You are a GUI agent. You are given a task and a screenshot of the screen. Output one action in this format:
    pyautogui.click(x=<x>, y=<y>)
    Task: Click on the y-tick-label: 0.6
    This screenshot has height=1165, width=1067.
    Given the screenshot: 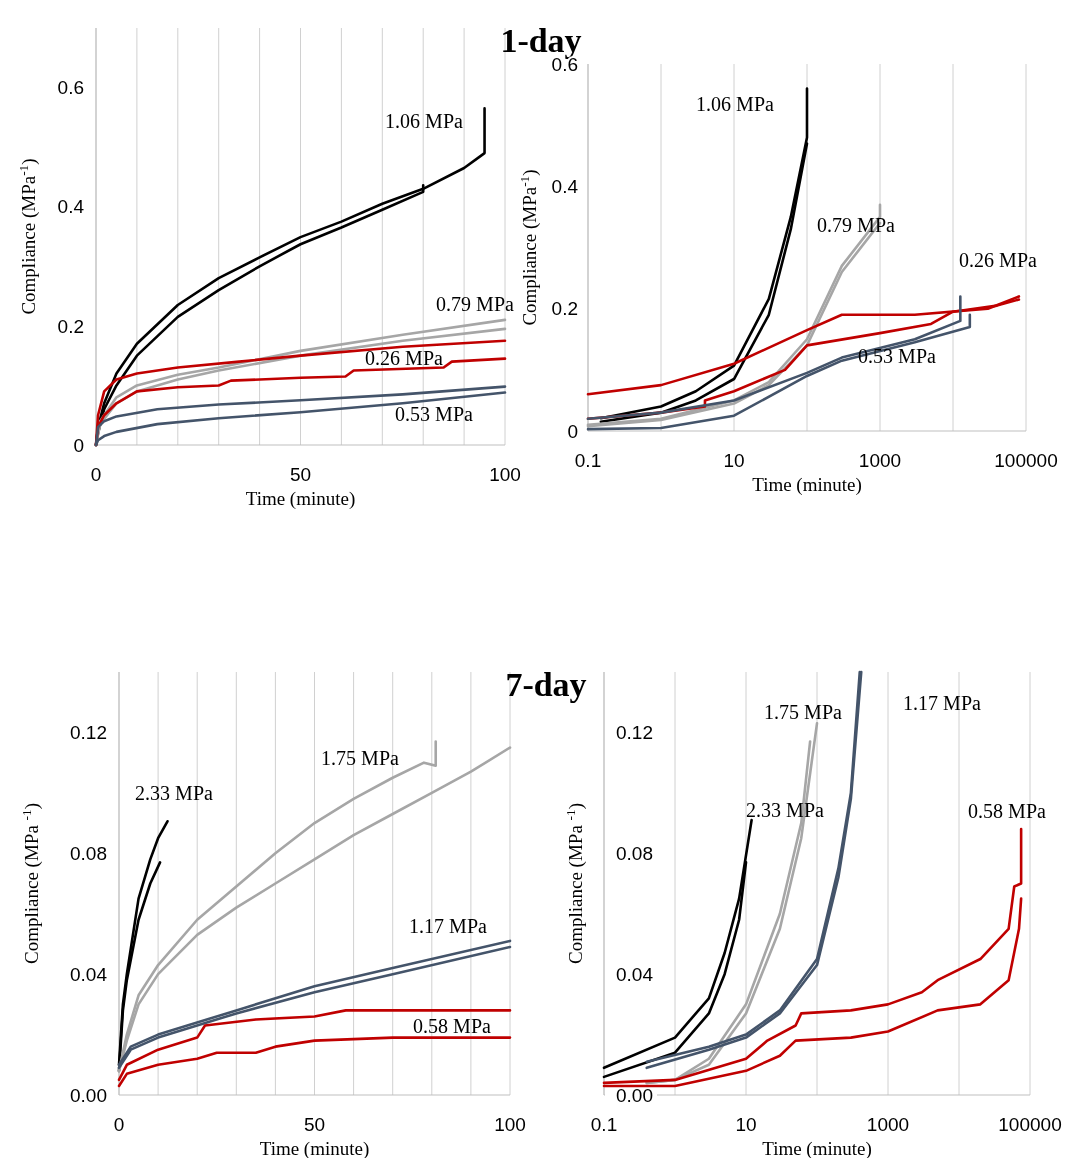 What is the action you would take?
    pyautogui.click(x=70, y=88)
    